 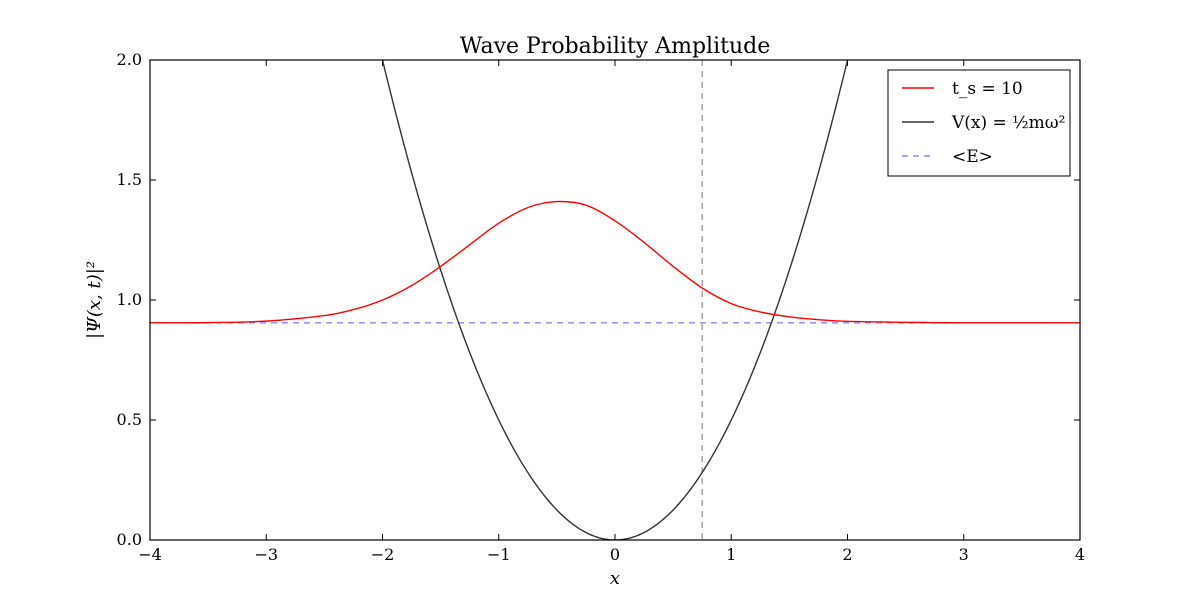 What do you see at coordinates (150, 554) in the screenshot?
I see `x-tick-label: −4` at bounding box center [150, 554].